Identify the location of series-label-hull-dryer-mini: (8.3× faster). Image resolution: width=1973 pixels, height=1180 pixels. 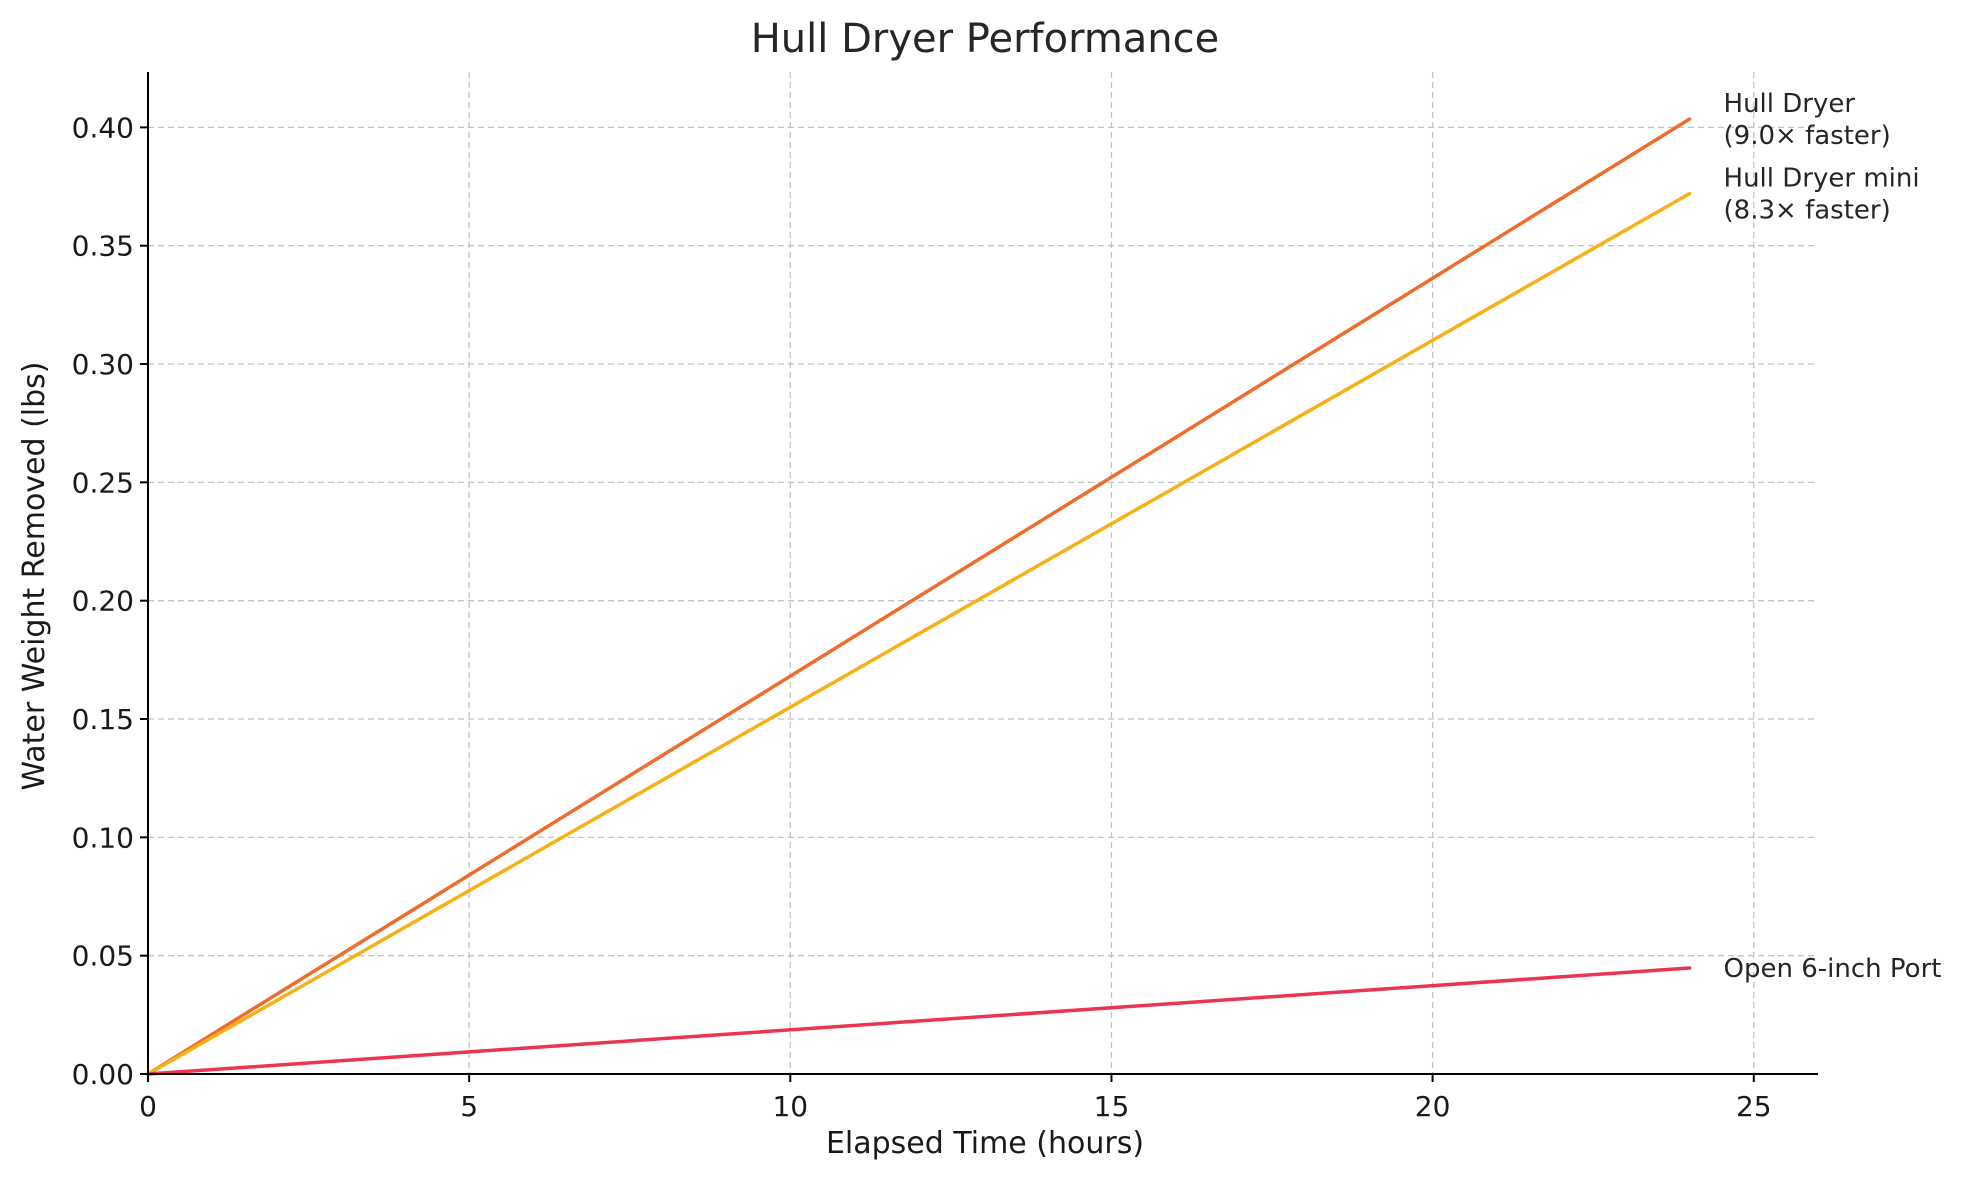
(1807, 211).